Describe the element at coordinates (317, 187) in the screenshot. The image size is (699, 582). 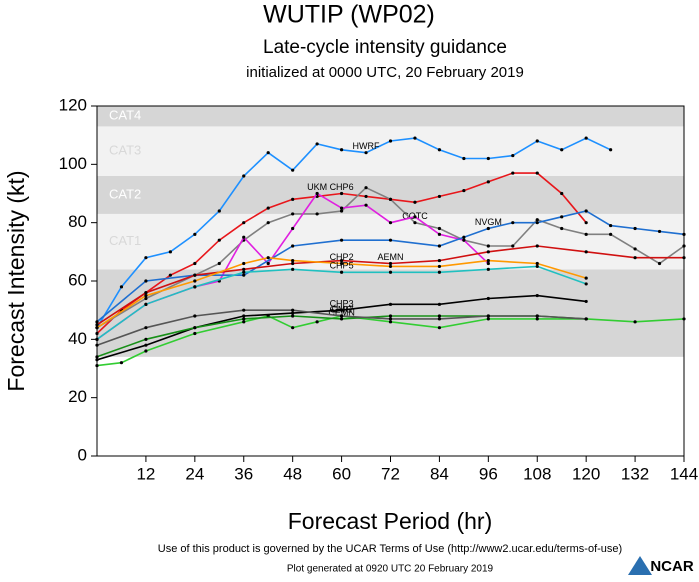
I see `series-label: UKM` at that location.